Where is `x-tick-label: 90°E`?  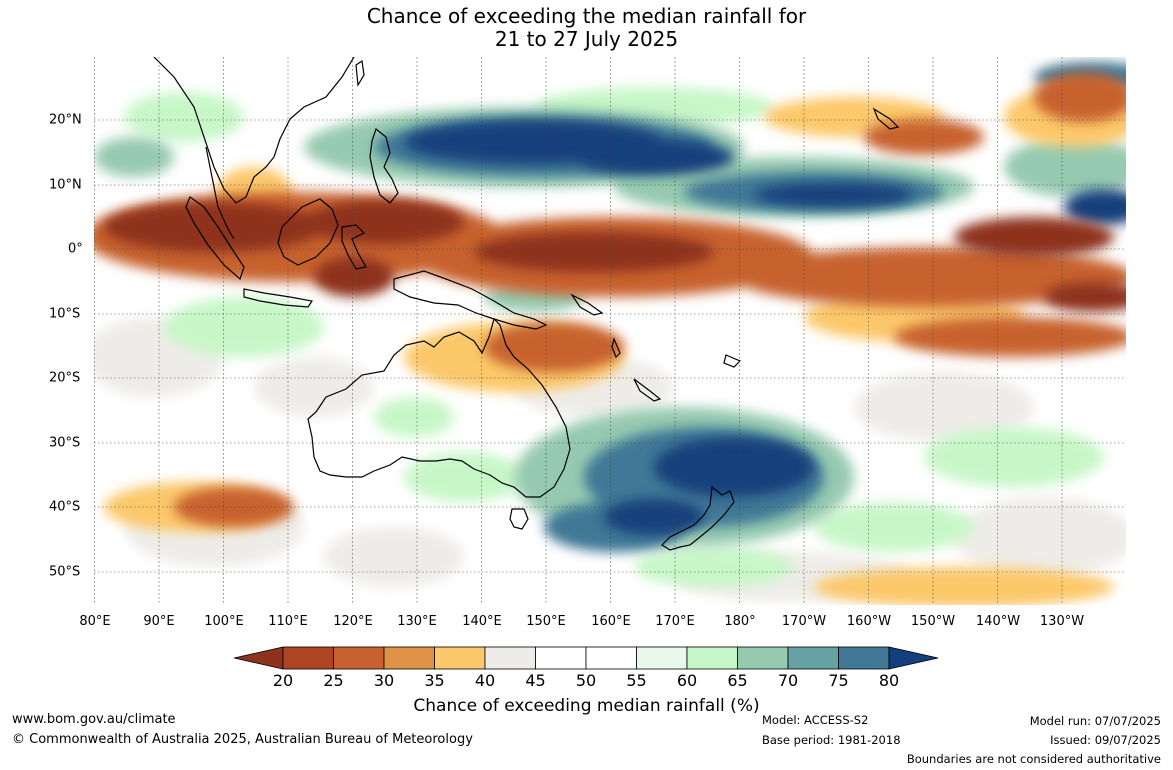 x-tick-label: 90°E is located at coordinates (159, 621).